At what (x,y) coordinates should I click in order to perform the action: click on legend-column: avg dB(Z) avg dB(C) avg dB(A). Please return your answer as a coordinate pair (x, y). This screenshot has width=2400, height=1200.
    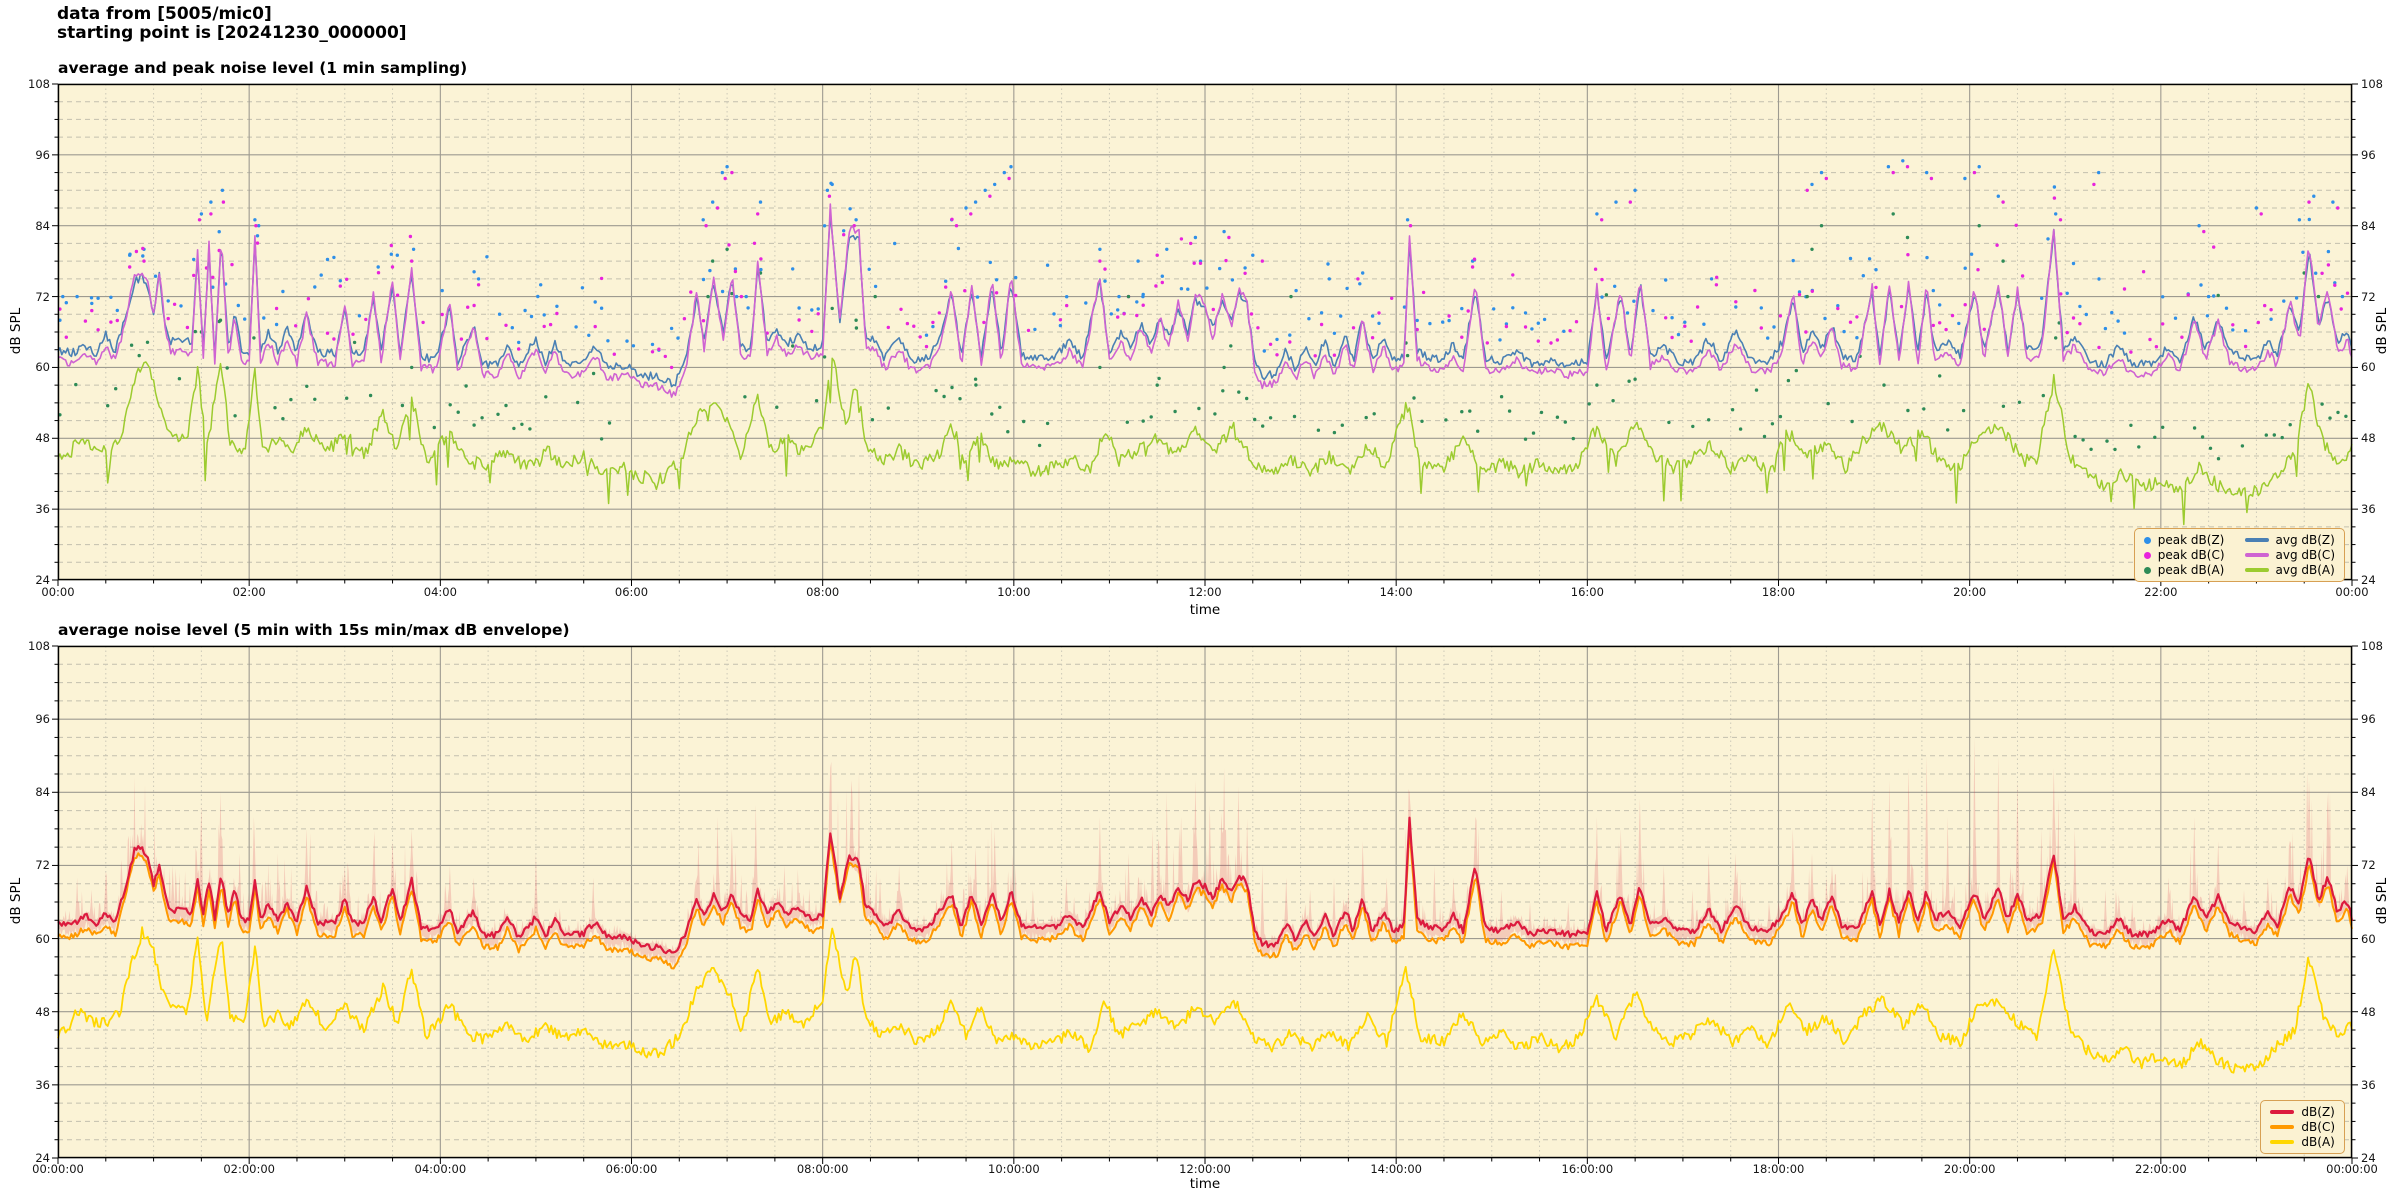
    Looking at the image, I should click on (2289, 555).